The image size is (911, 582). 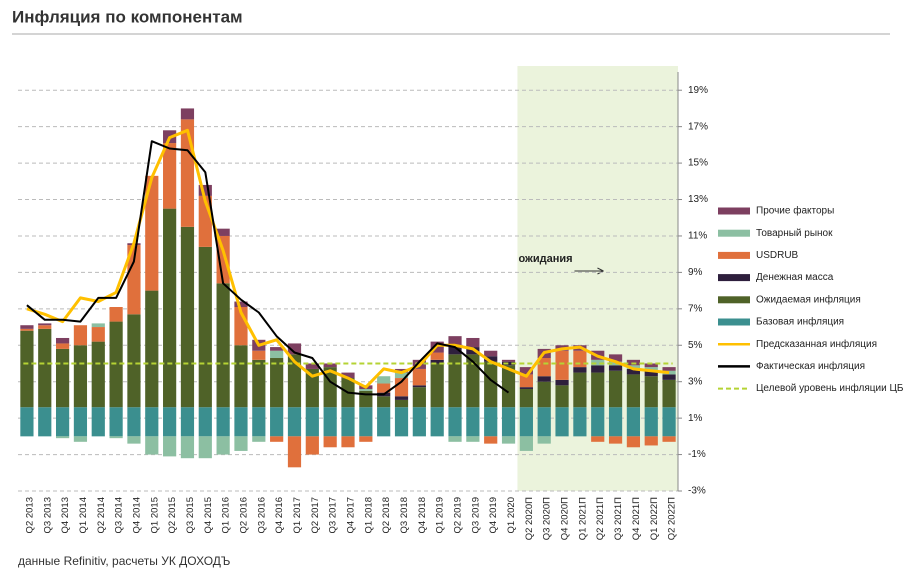 What do you see at coordinates (226, 515) in the screenshot?
I see `x-tick-label: Q1 2016` at bounding box center [226, 515].